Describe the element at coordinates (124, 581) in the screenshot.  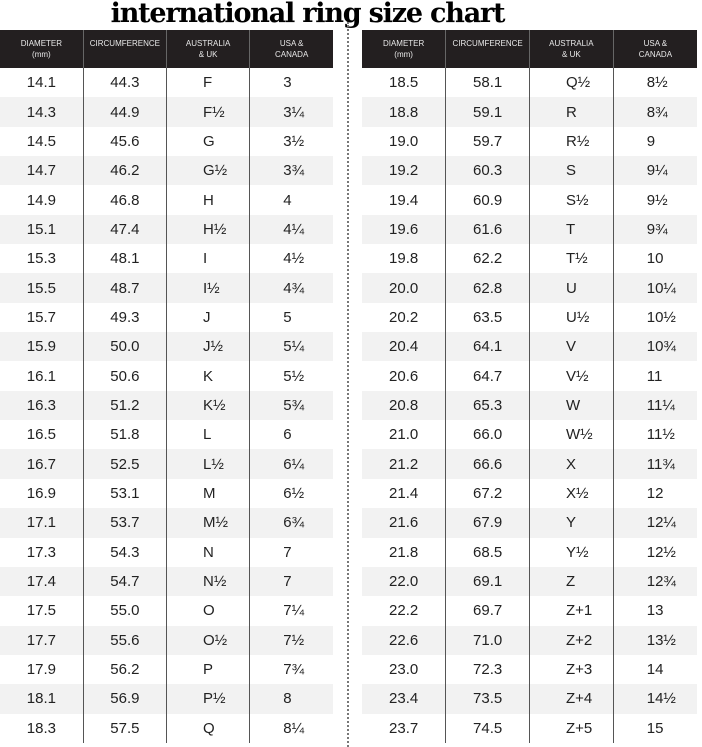
I see `cell-circumference: 54.7` at that location.